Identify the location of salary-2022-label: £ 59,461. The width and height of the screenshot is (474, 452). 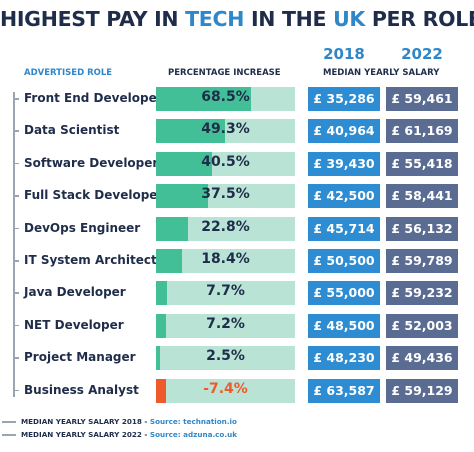
(422, 99).